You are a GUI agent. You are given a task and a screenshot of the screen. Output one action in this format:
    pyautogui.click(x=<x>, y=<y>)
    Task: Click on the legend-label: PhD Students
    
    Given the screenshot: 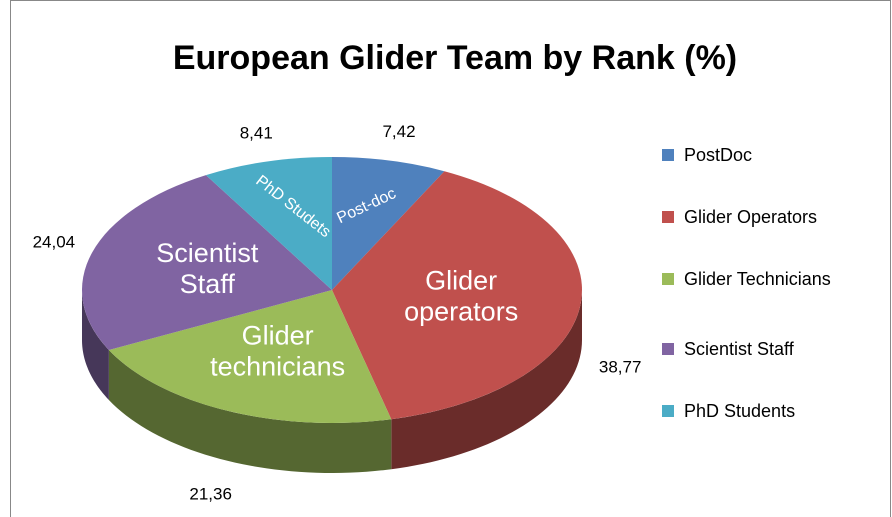 What is the action you would take?
    pyautogui.click(x=739, y=411)
    